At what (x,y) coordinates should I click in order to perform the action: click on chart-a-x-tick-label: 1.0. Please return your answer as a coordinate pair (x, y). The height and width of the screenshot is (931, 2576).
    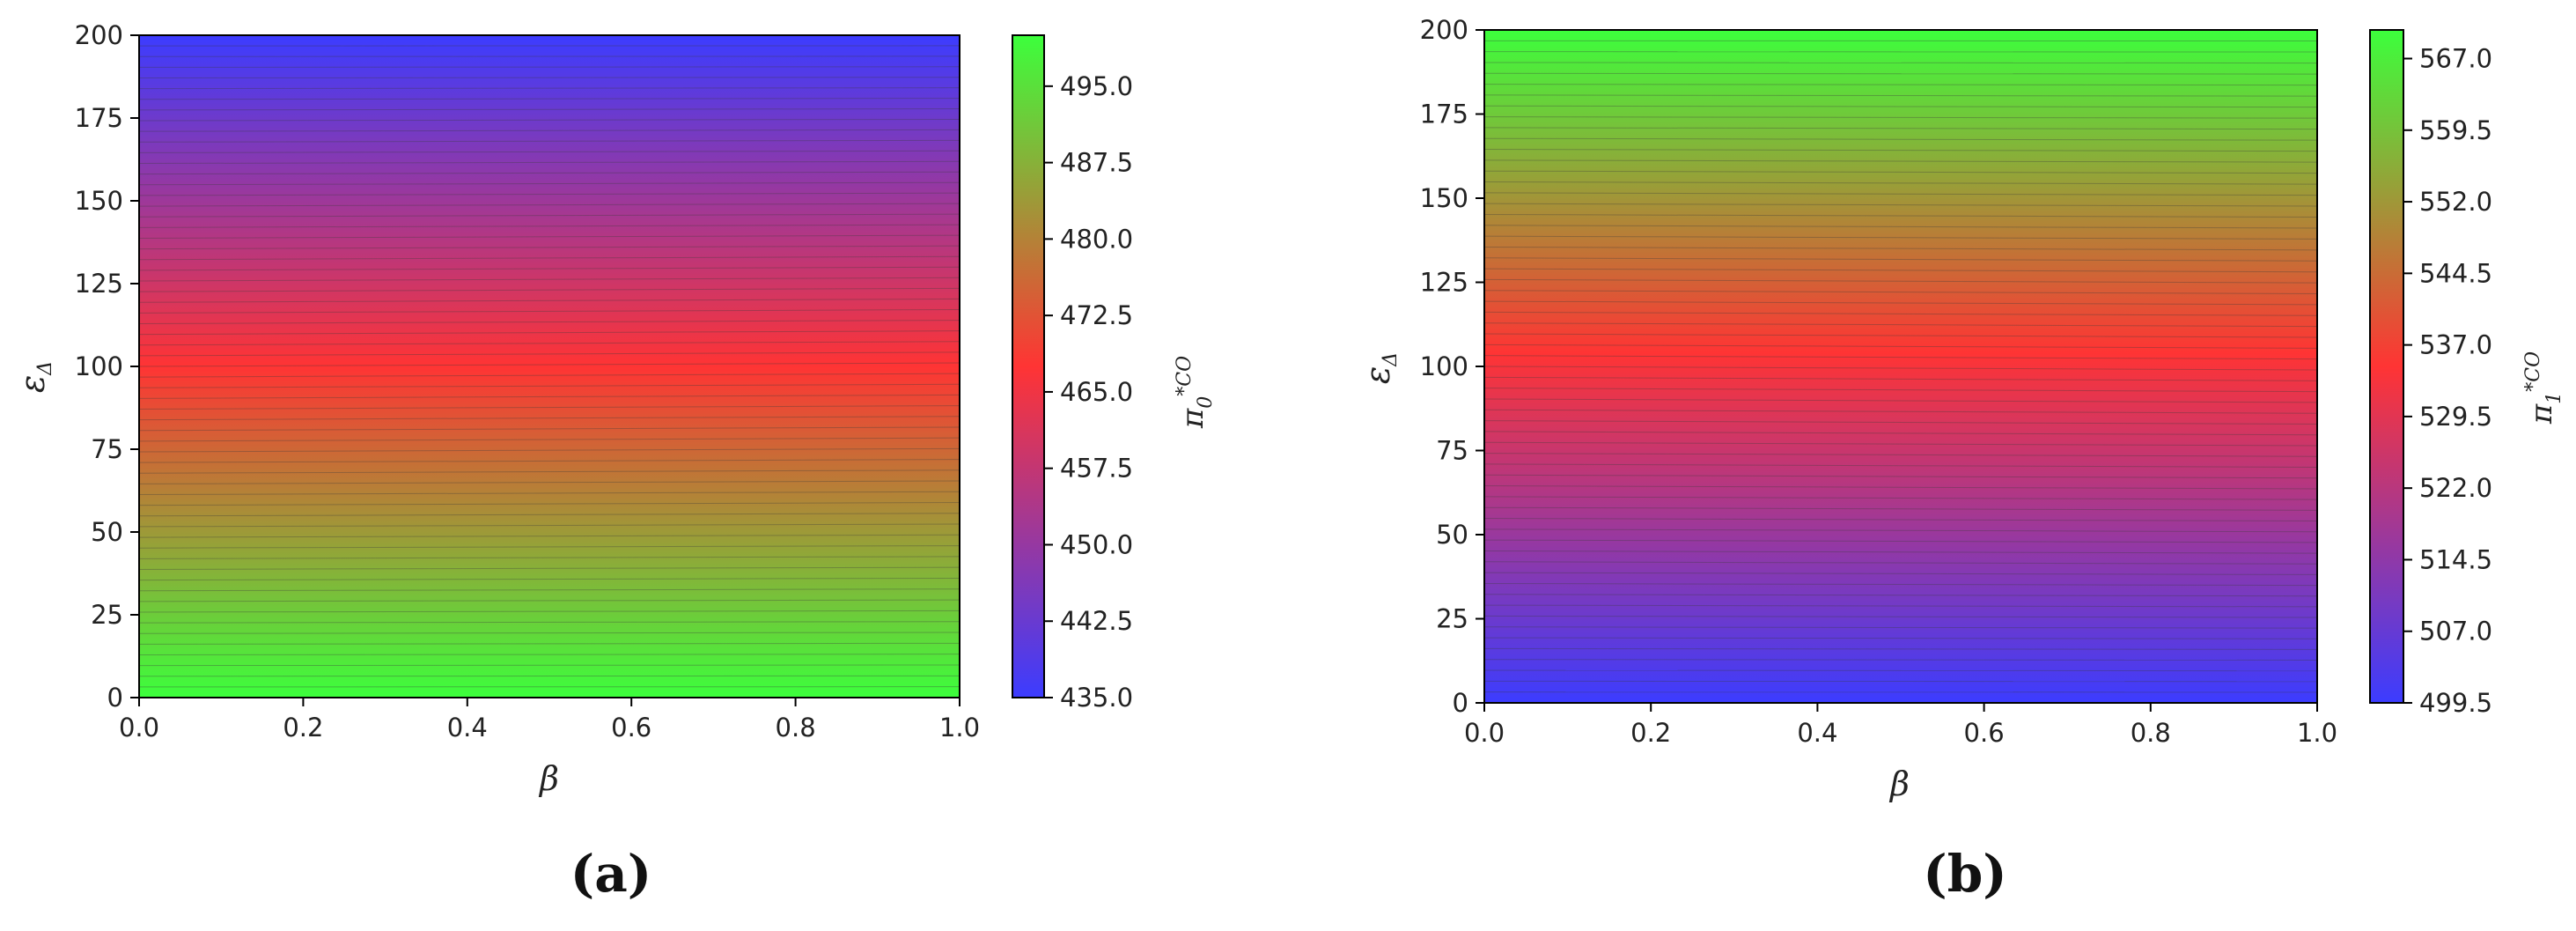
    Looking at the image, I should click on (960, 728).